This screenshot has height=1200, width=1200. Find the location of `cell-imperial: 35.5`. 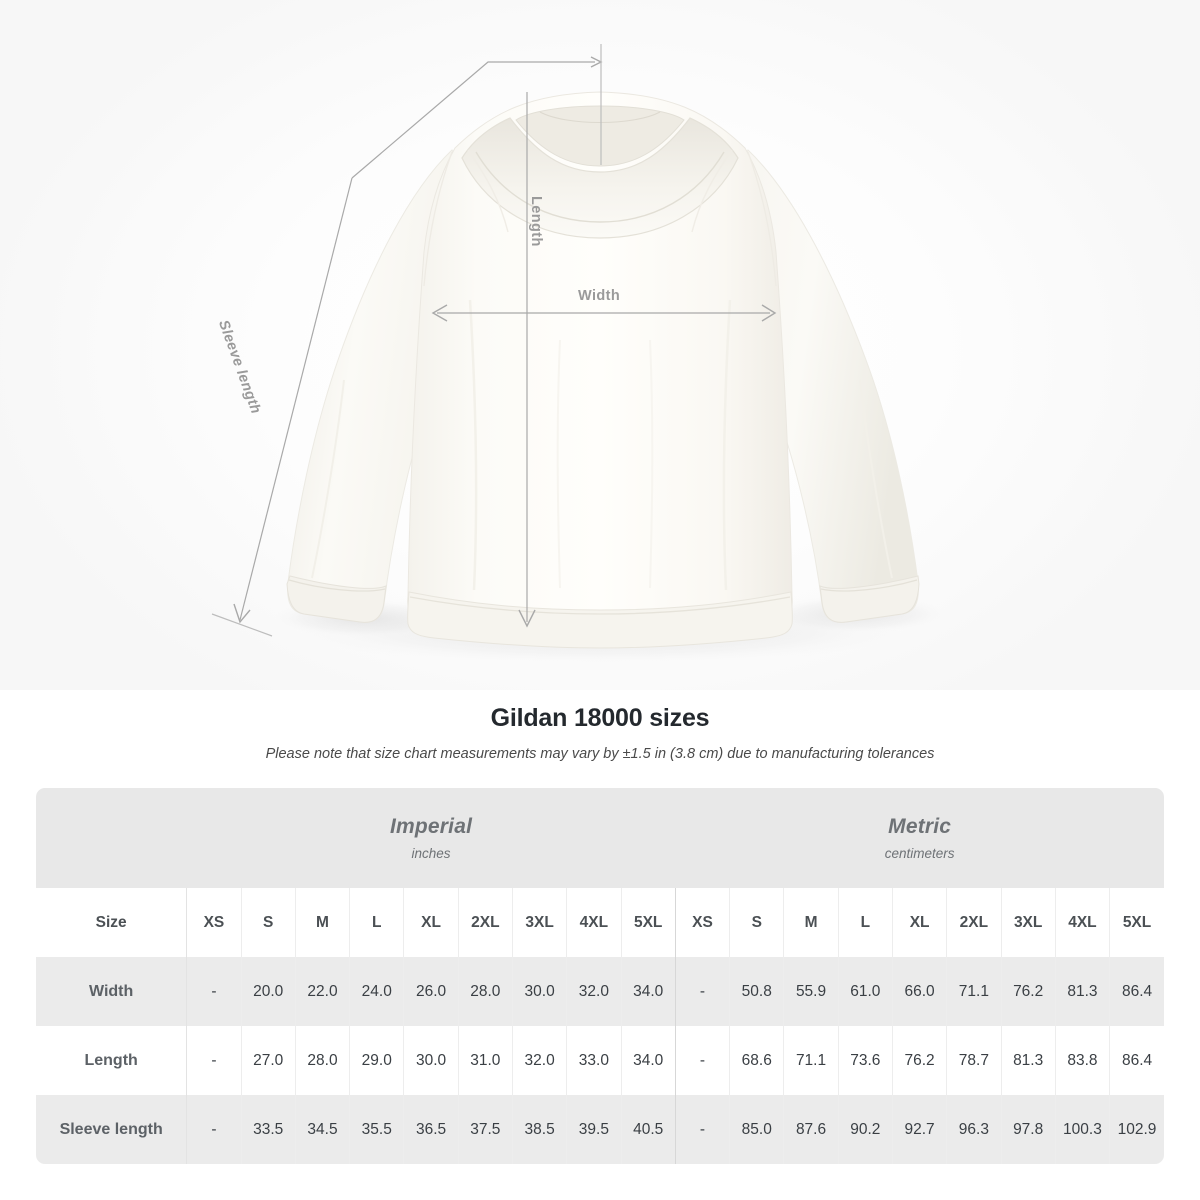

cell-imperial: 35.5 is located at coordinates (377, 1129).